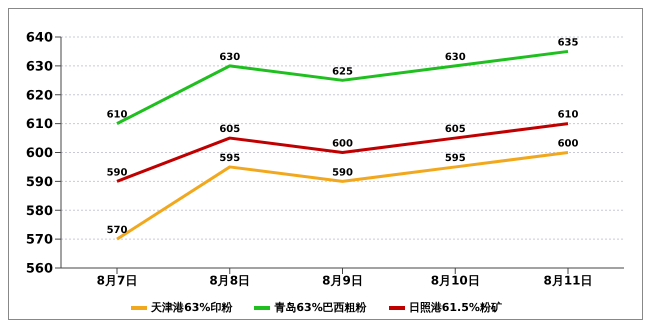 The image size is (651, 328). I want to click on legend-label: 青岛63%巴西粗粉, so click(320, 307).